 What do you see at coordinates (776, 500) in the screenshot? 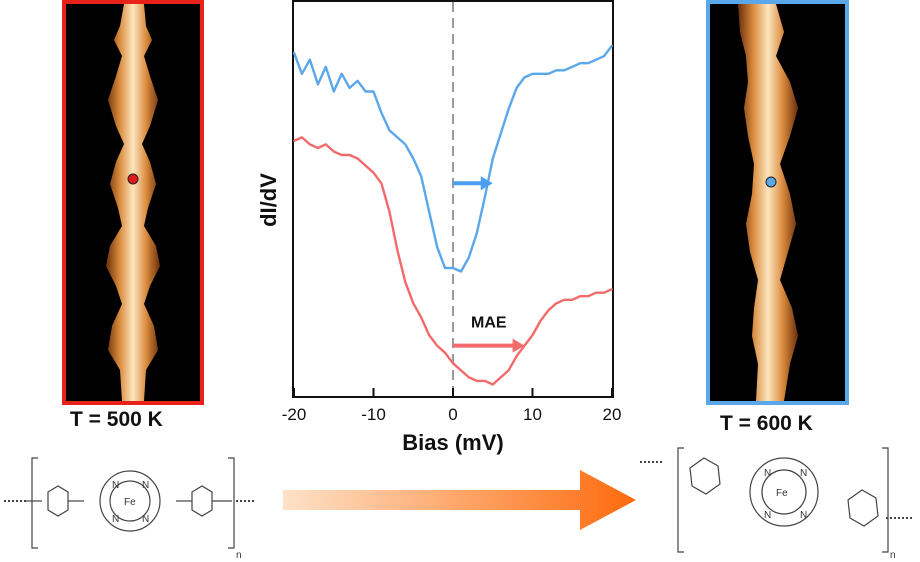
I see `molecule-right` at bounding box center [776, 500].